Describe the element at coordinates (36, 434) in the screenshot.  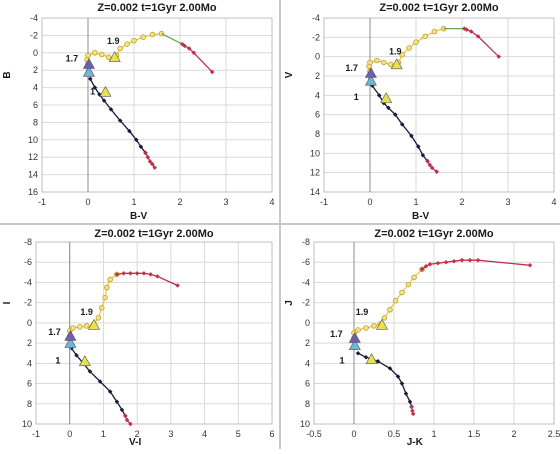
I see `x-tick-label: -1` at that location.